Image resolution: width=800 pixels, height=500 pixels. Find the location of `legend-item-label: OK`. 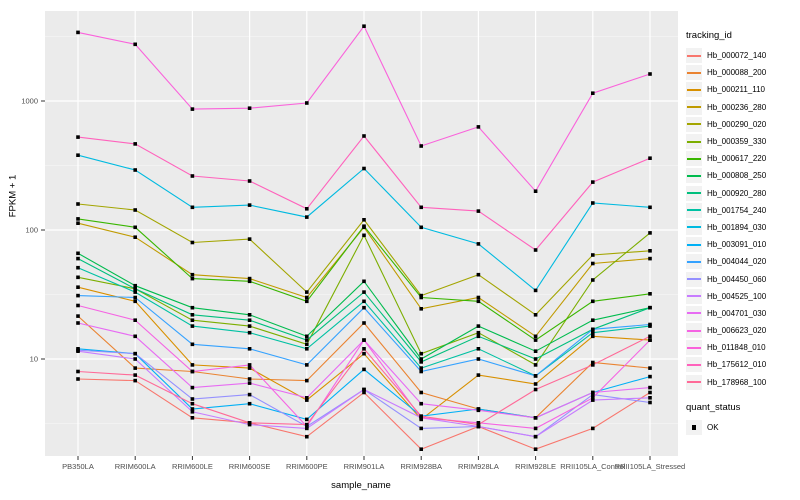

legend-item-label: OK is located at coordinates (713, 427).